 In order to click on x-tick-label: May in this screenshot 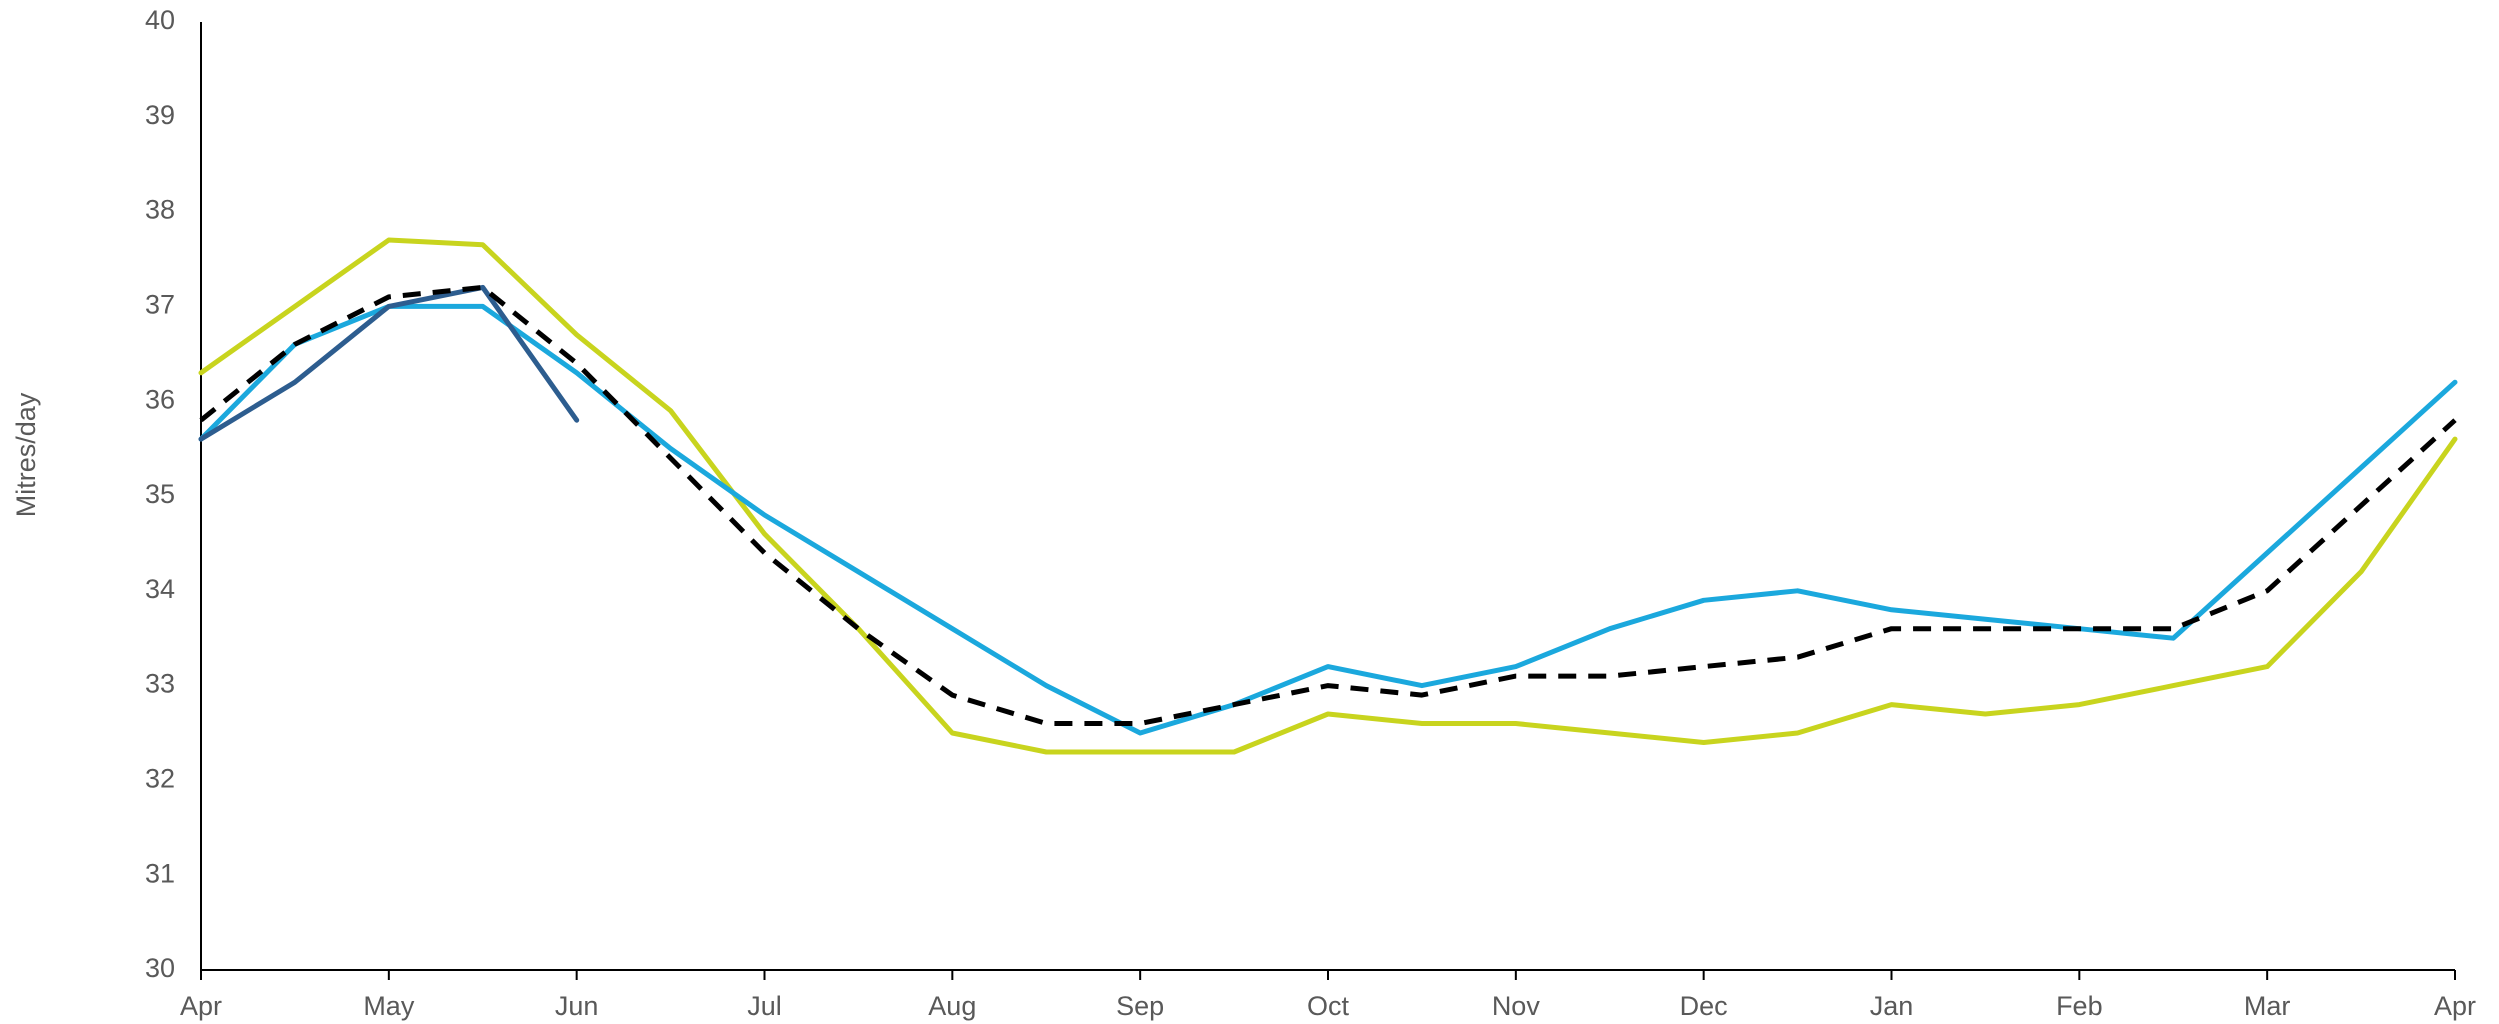, I will do `click(389, 1006)`.